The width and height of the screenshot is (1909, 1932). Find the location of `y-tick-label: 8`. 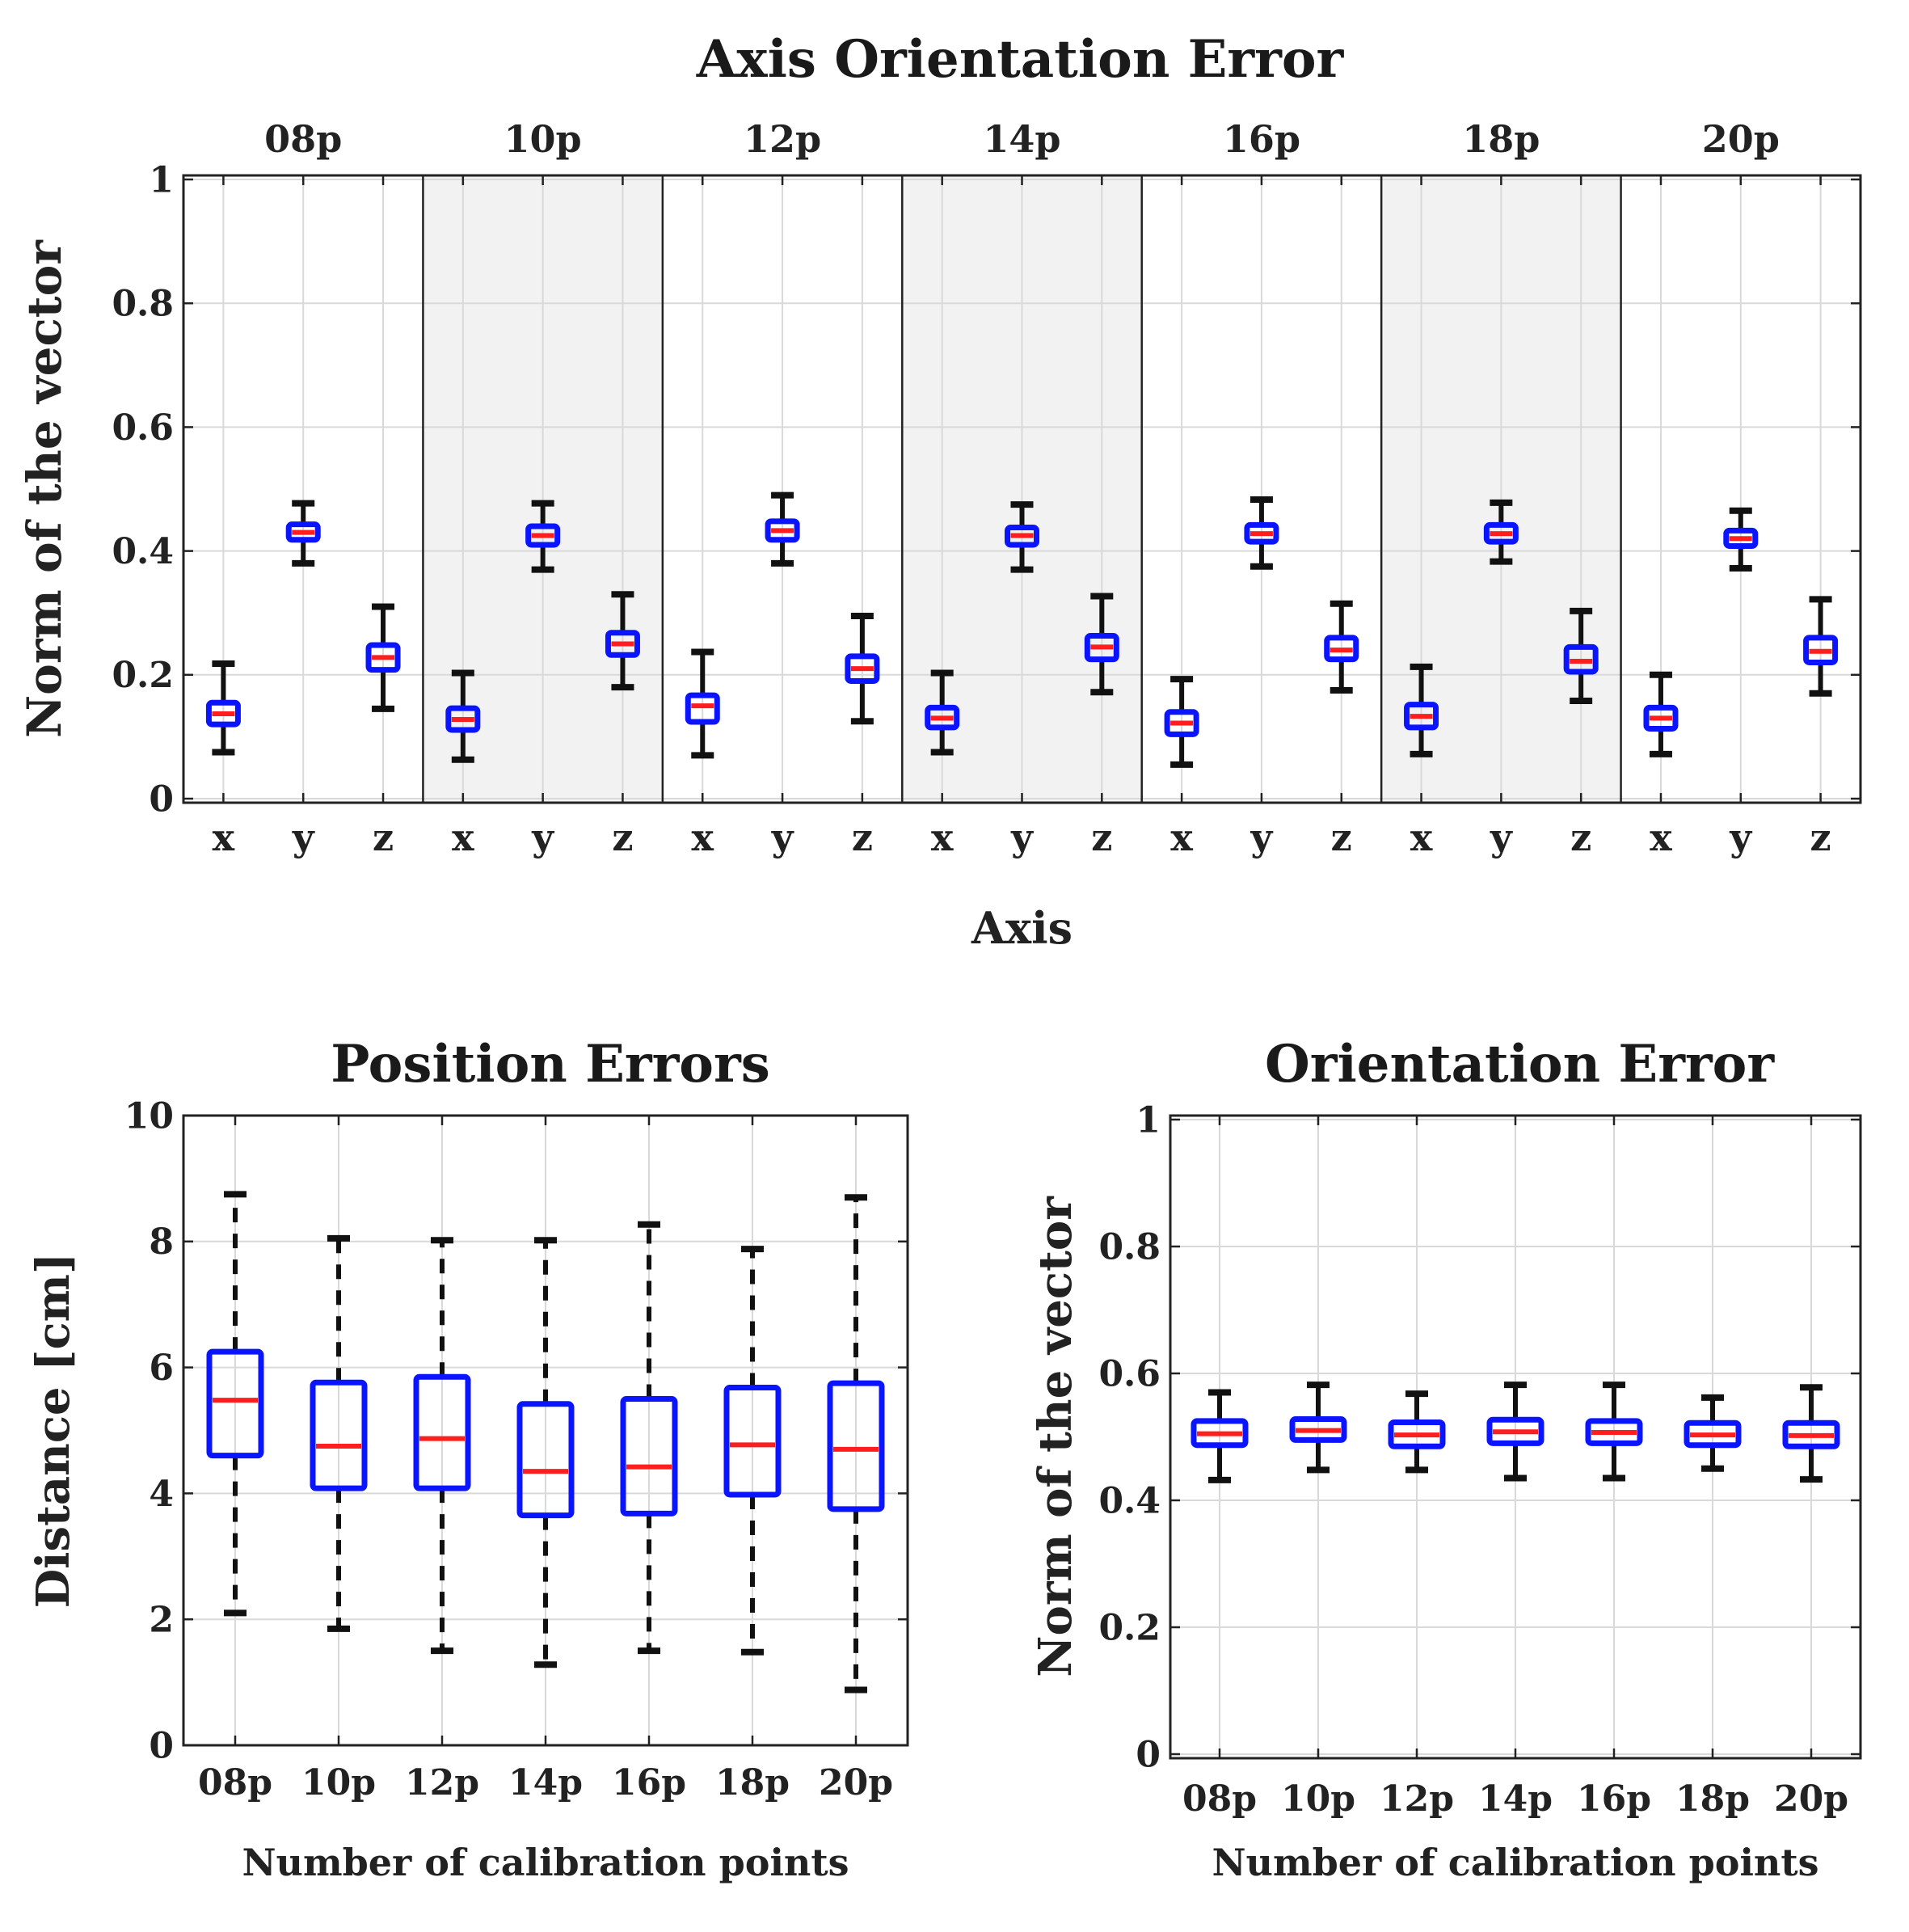

y-tick-label: 8 is located at coordinates (161, 1242).